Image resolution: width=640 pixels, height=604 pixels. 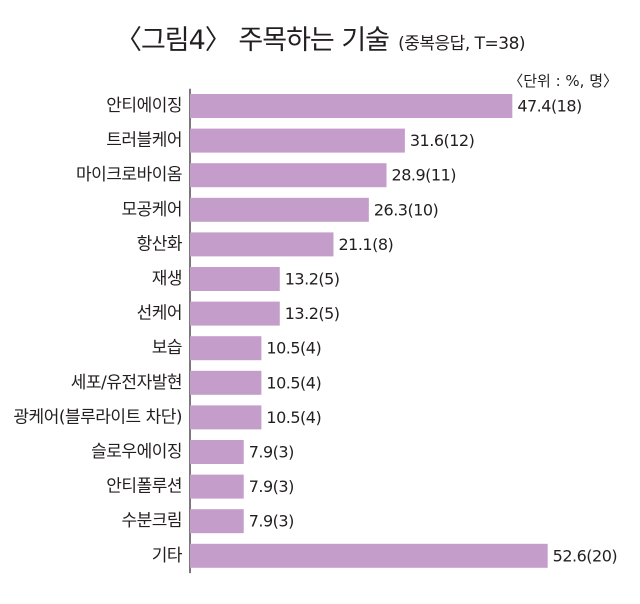 What do you see at coordinates (252, 40) in the screenshot?
I see `chart-title-main: 〈그림4〉 주목하는 기술` at bounding box center [252, 40].